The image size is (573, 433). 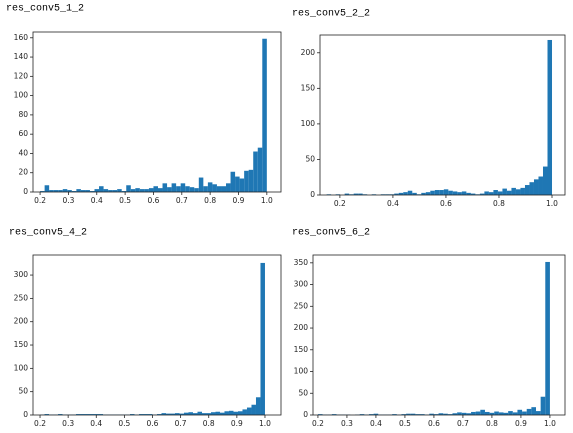 What do you see at coordinates (434, 423) in the screenshot?
I see `x-tick-label: 0.6` at bounding box center [434, 423].